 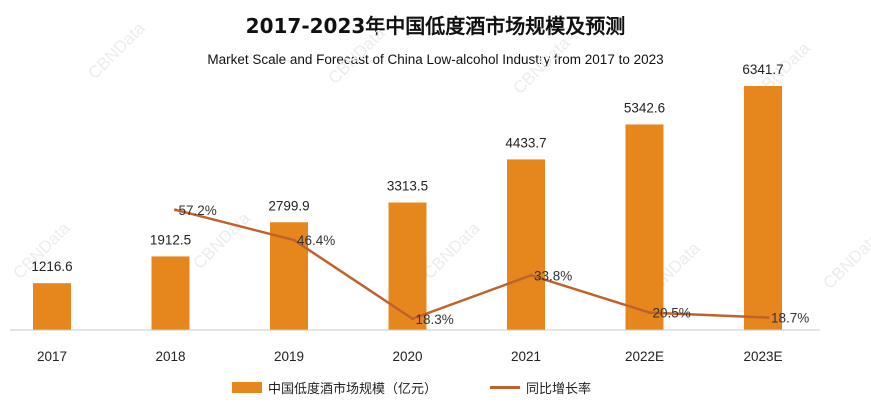 I want to click on legend-swatch-line, so click(x=505, y=387).